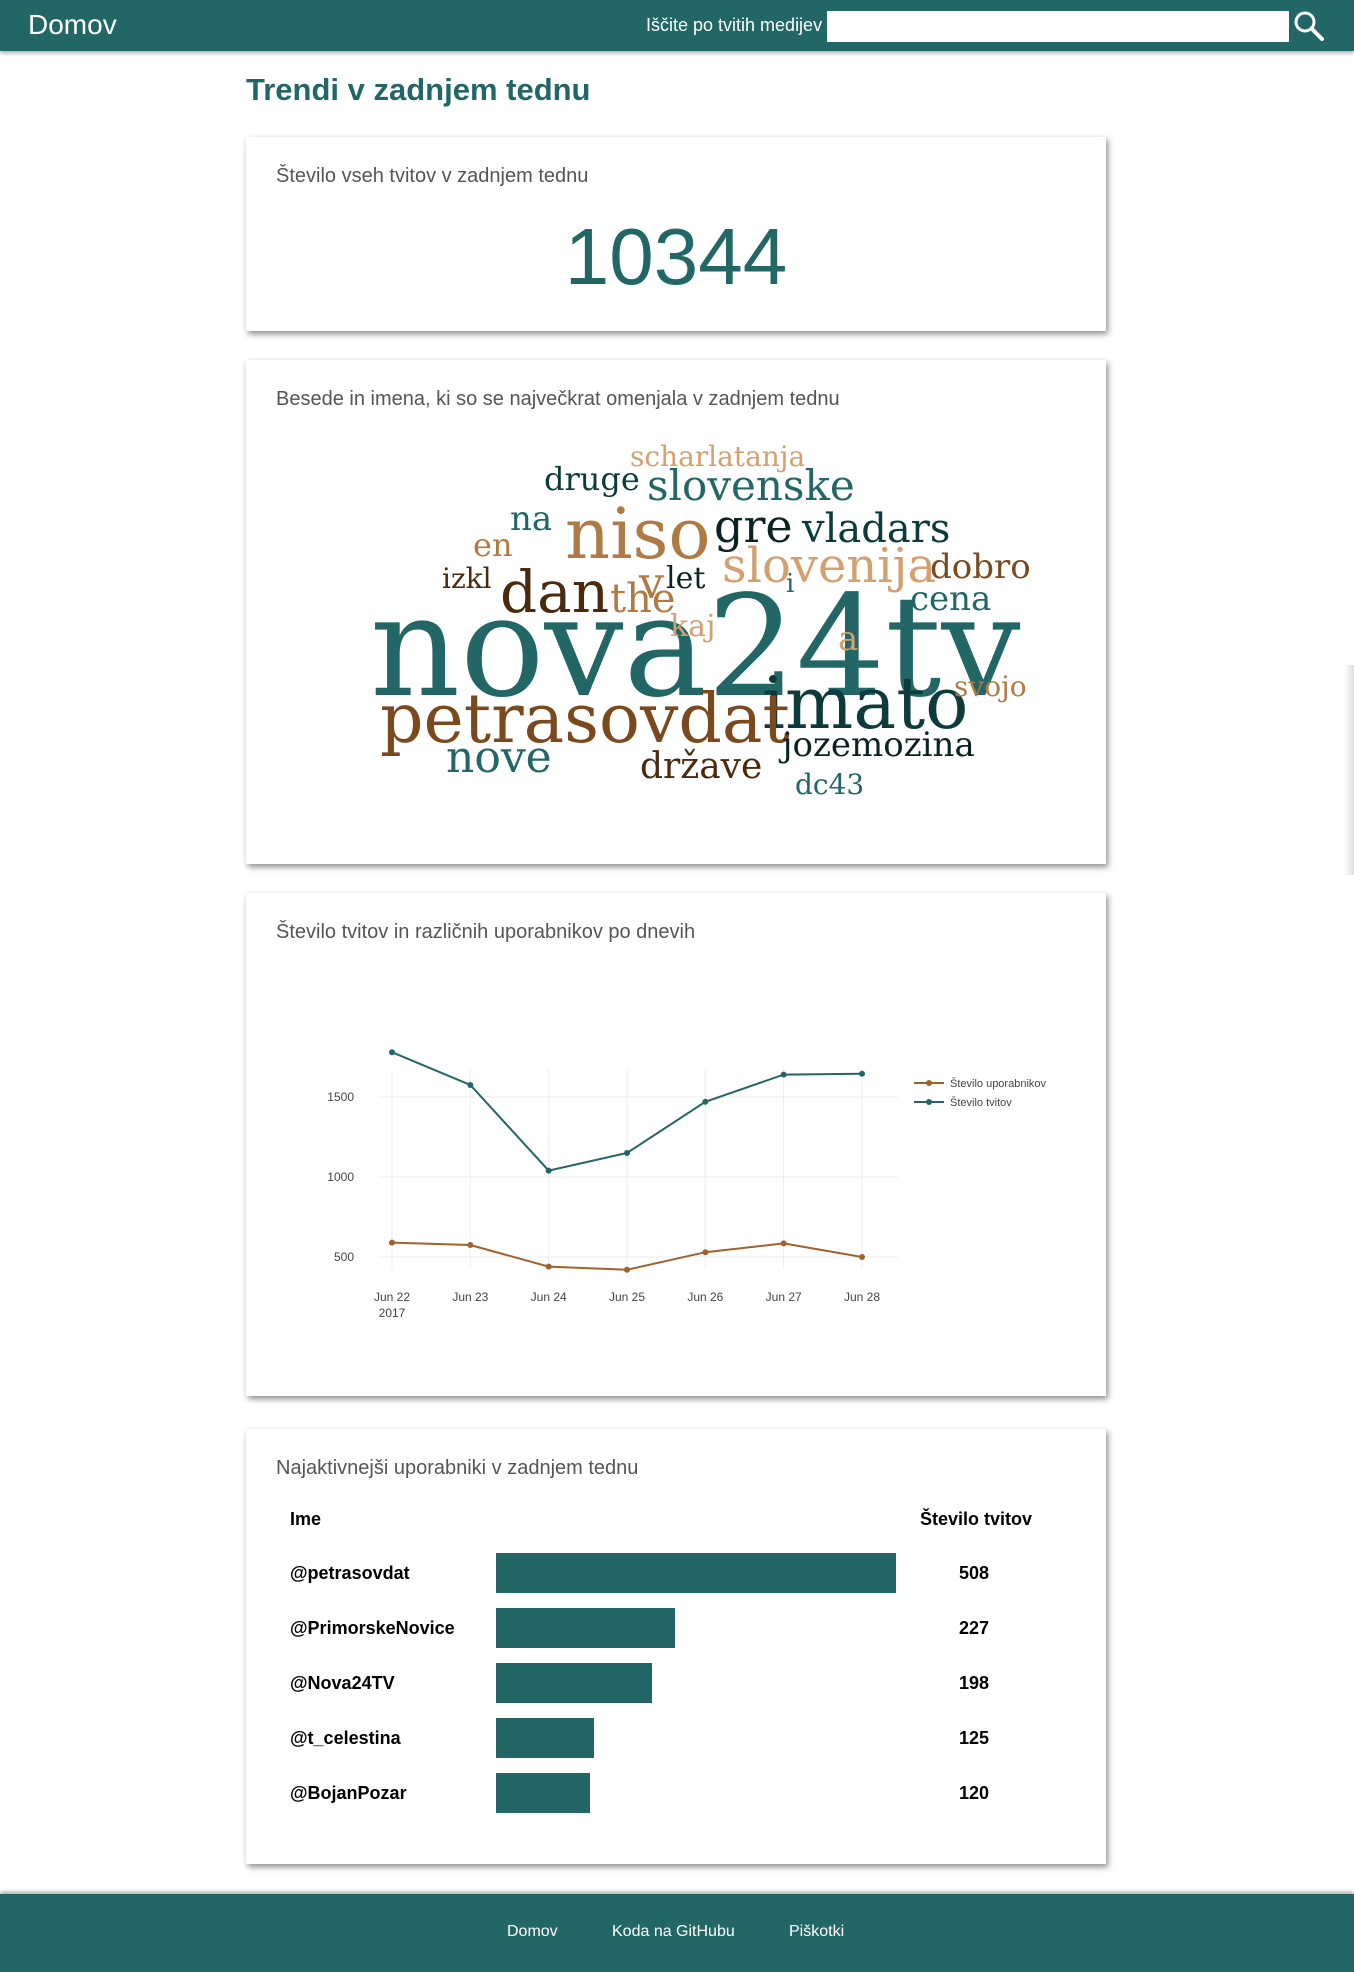 The height and width of the screenshot is (1972, 1354). I want to click on footer-link-cookies: Piškotki, so click(817, 1931).